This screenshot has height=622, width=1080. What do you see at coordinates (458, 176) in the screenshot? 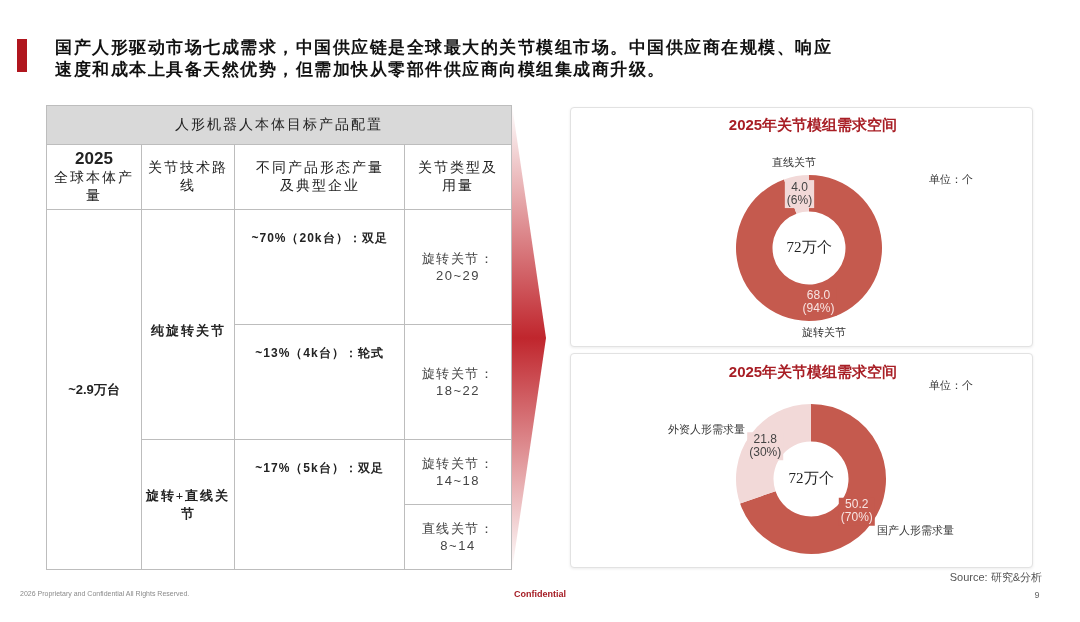
I see `text: 关节类型及用量` at bounding box center [458, 176].